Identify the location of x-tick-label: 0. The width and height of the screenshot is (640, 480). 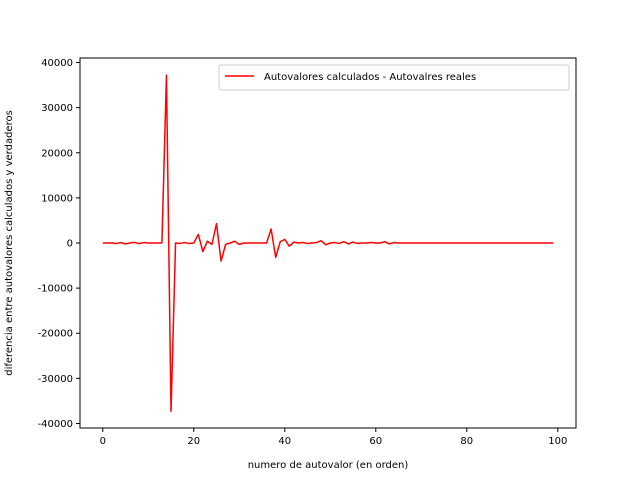
(103, 441).